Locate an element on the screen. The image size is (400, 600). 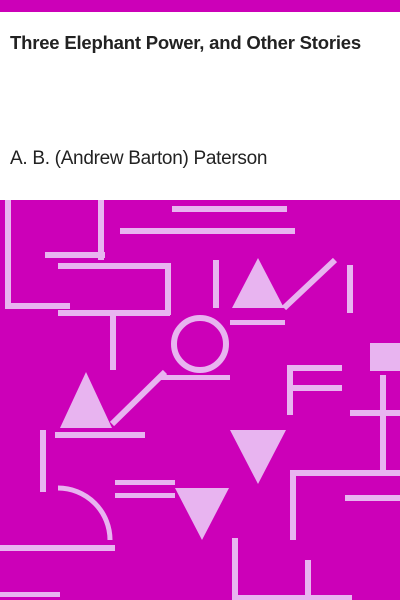
pattern-arc is located at coordinates (85, 513).